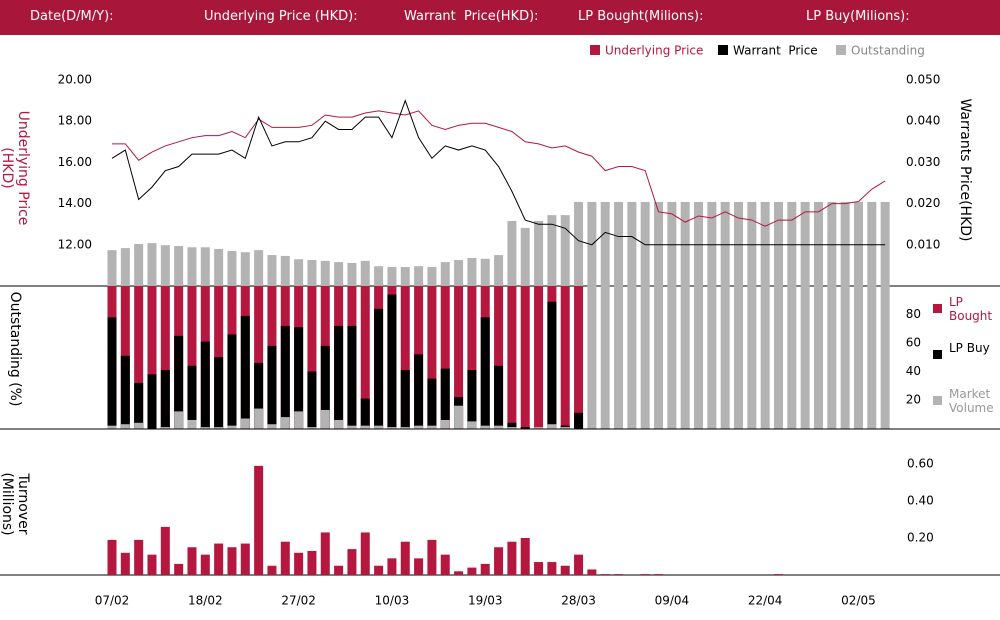 The height and width of the screenshot is (620, 1000). I want to click on legend-label: Warrant Price, so click(775, 51).